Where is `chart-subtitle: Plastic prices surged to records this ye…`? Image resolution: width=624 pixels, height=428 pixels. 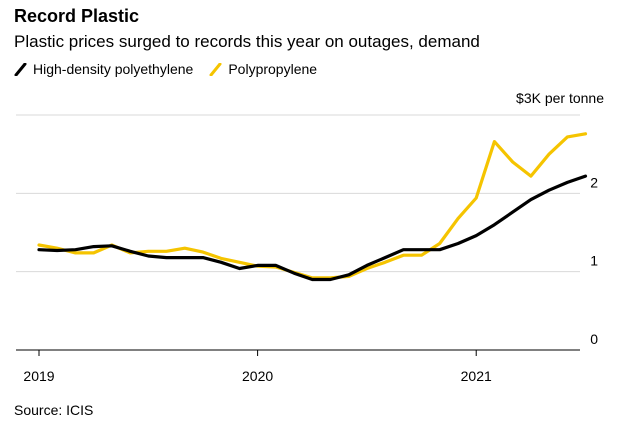 chart-subtitle: Plastic prices surged to records this ye… is located at coordinates (247, 41).